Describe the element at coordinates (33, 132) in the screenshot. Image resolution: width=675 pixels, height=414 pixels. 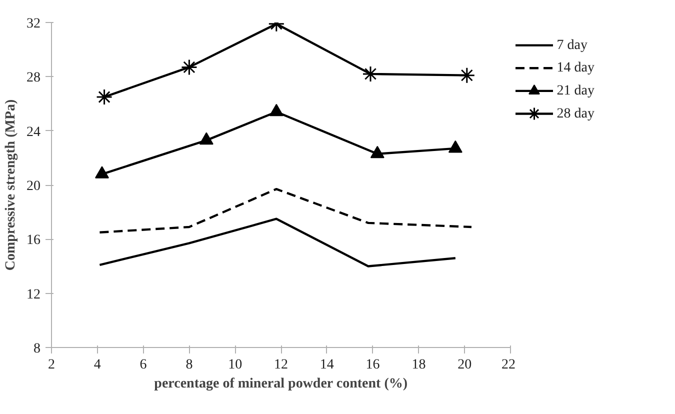
I see `y-tick-label: 24` at that location.